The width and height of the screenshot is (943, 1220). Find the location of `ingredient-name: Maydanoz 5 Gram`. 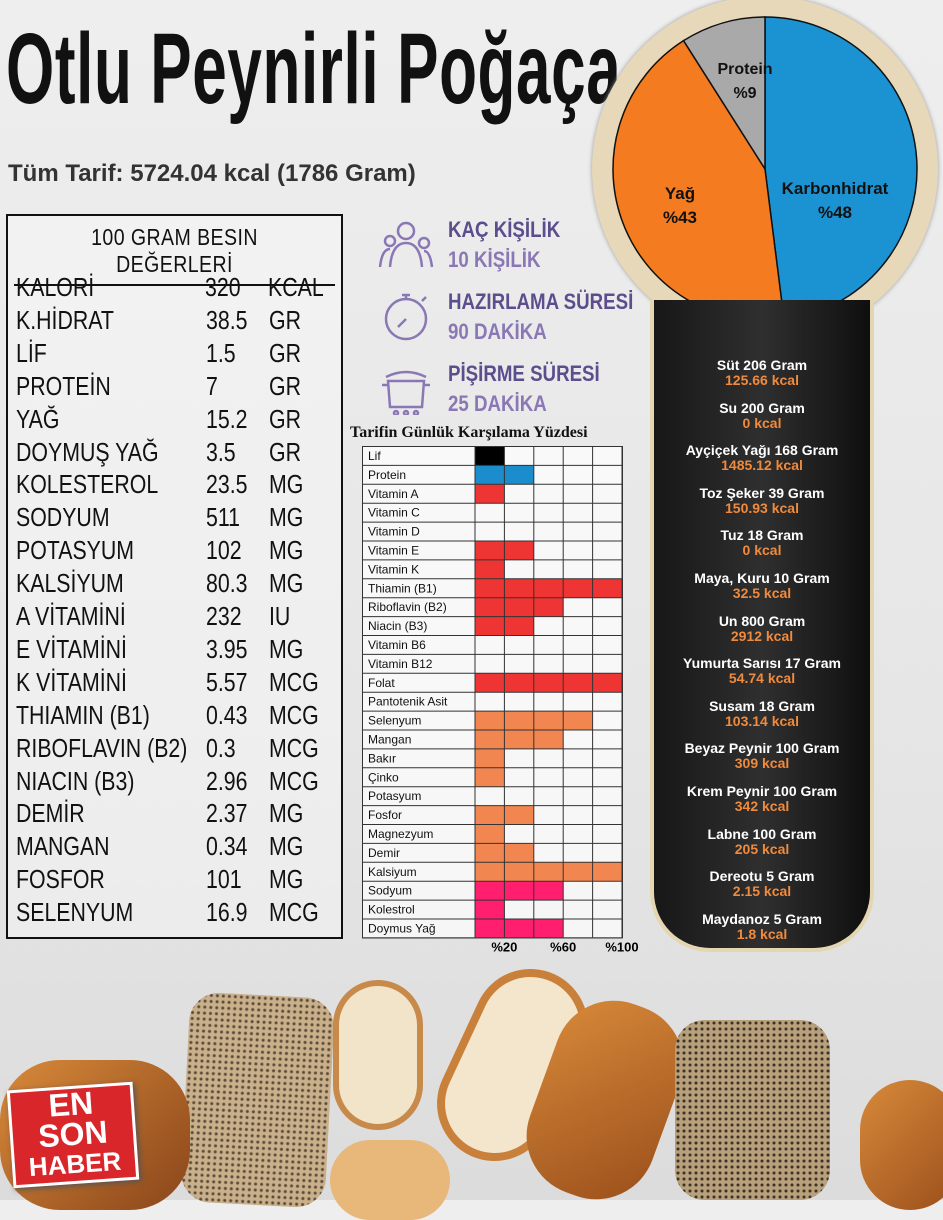

ingredient-name: Maydanoz 5 Gram is located at coordinates (762, 918).